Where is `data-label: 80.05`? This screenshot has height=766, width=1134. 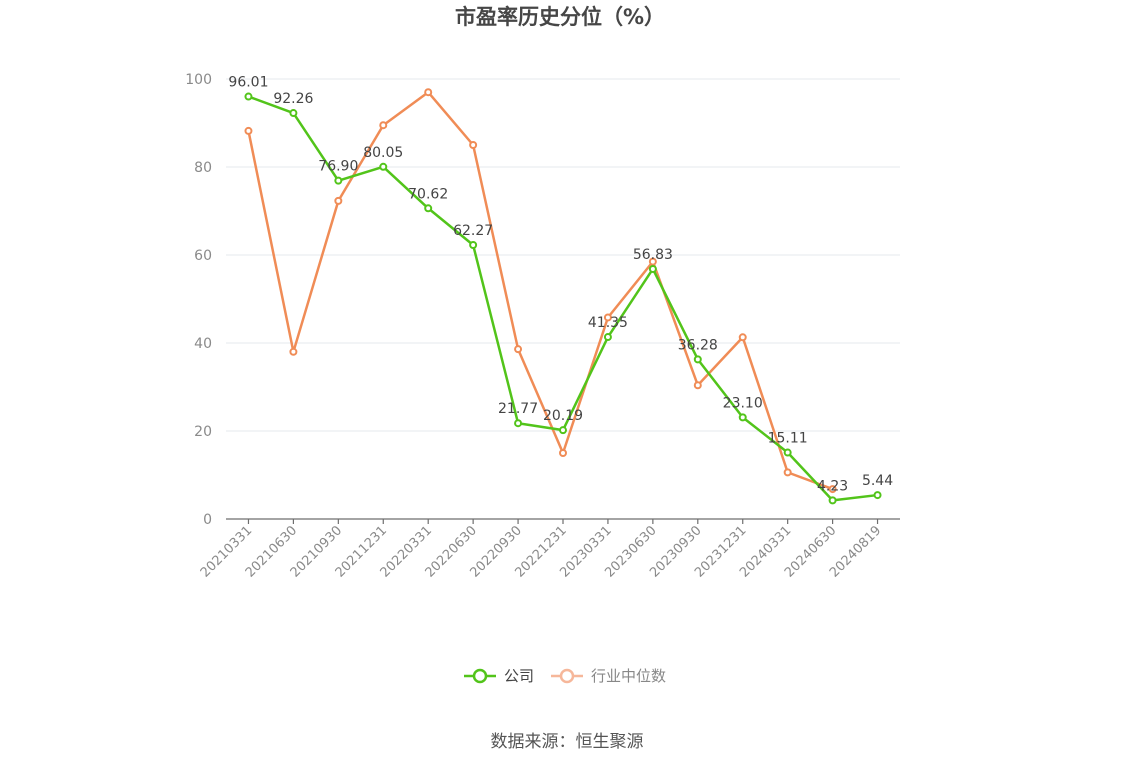 data-label: 80.05 is located at coordinates (383, 153).